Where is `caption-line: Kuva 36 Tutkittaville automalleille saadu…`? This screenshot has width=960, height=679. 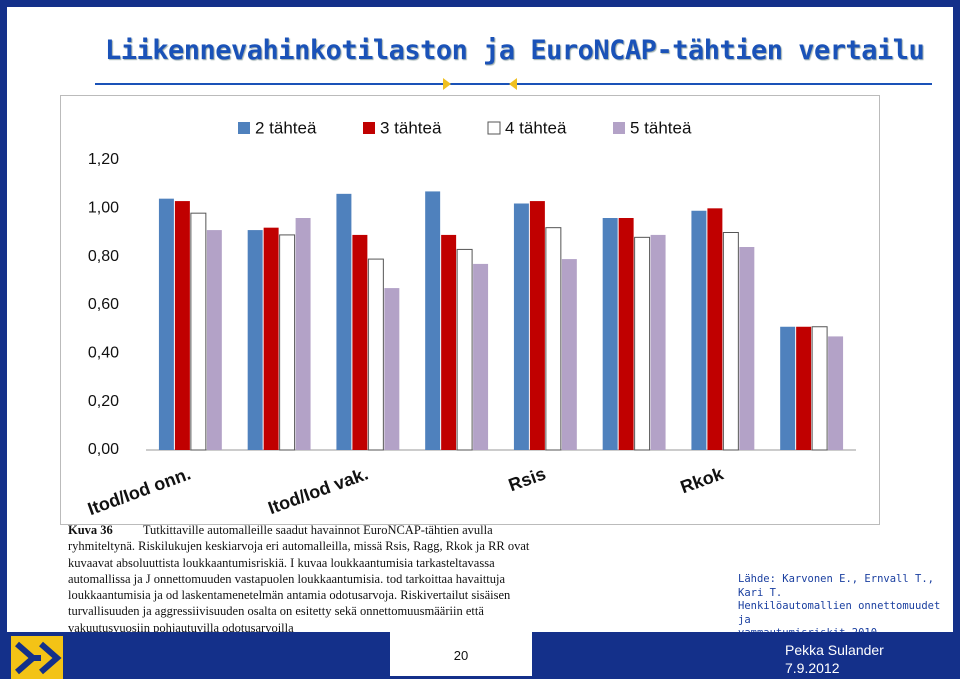
caption-line: Kuva 36 Tutkittaville automalleille saadu… is located at coordinates (308, 530).